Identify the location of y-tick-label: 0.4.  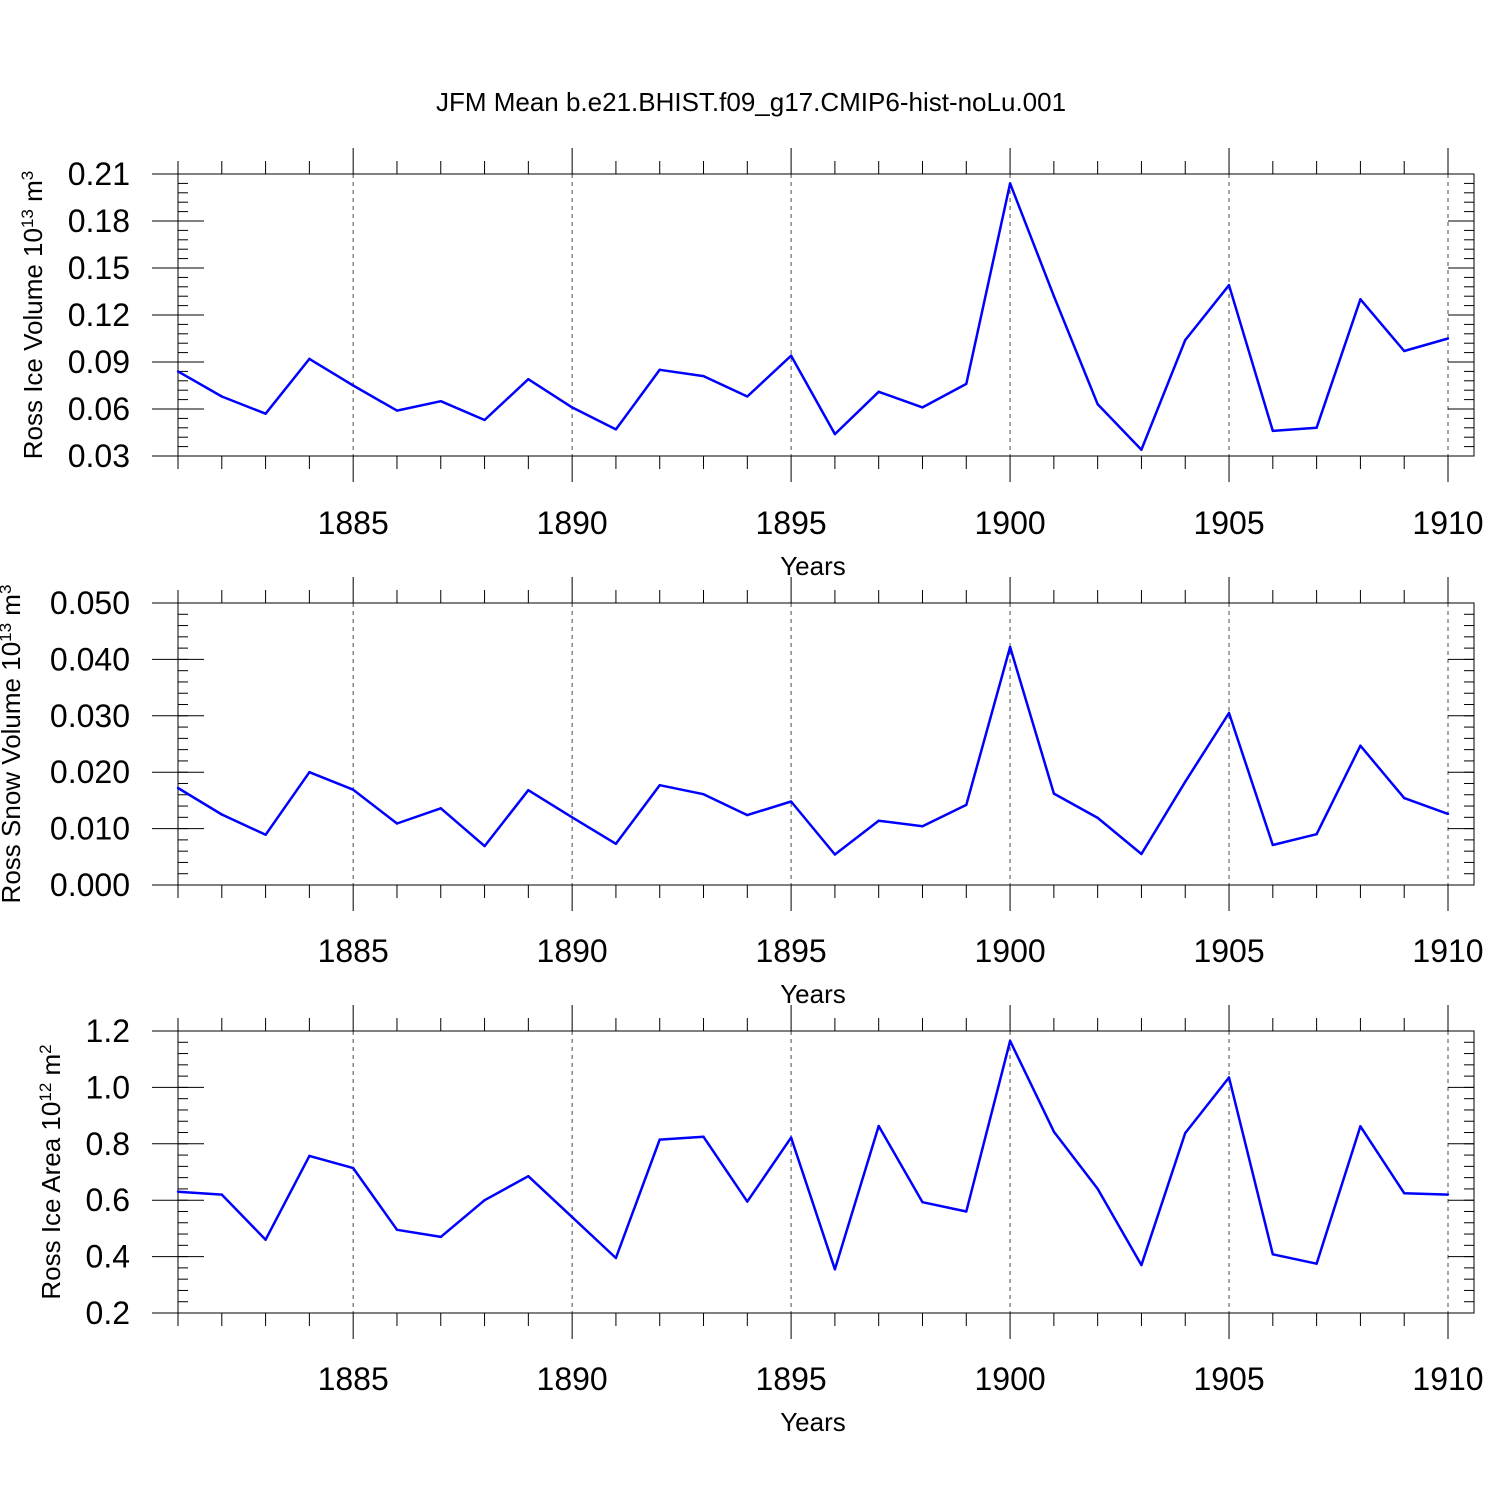
(108, 1257).